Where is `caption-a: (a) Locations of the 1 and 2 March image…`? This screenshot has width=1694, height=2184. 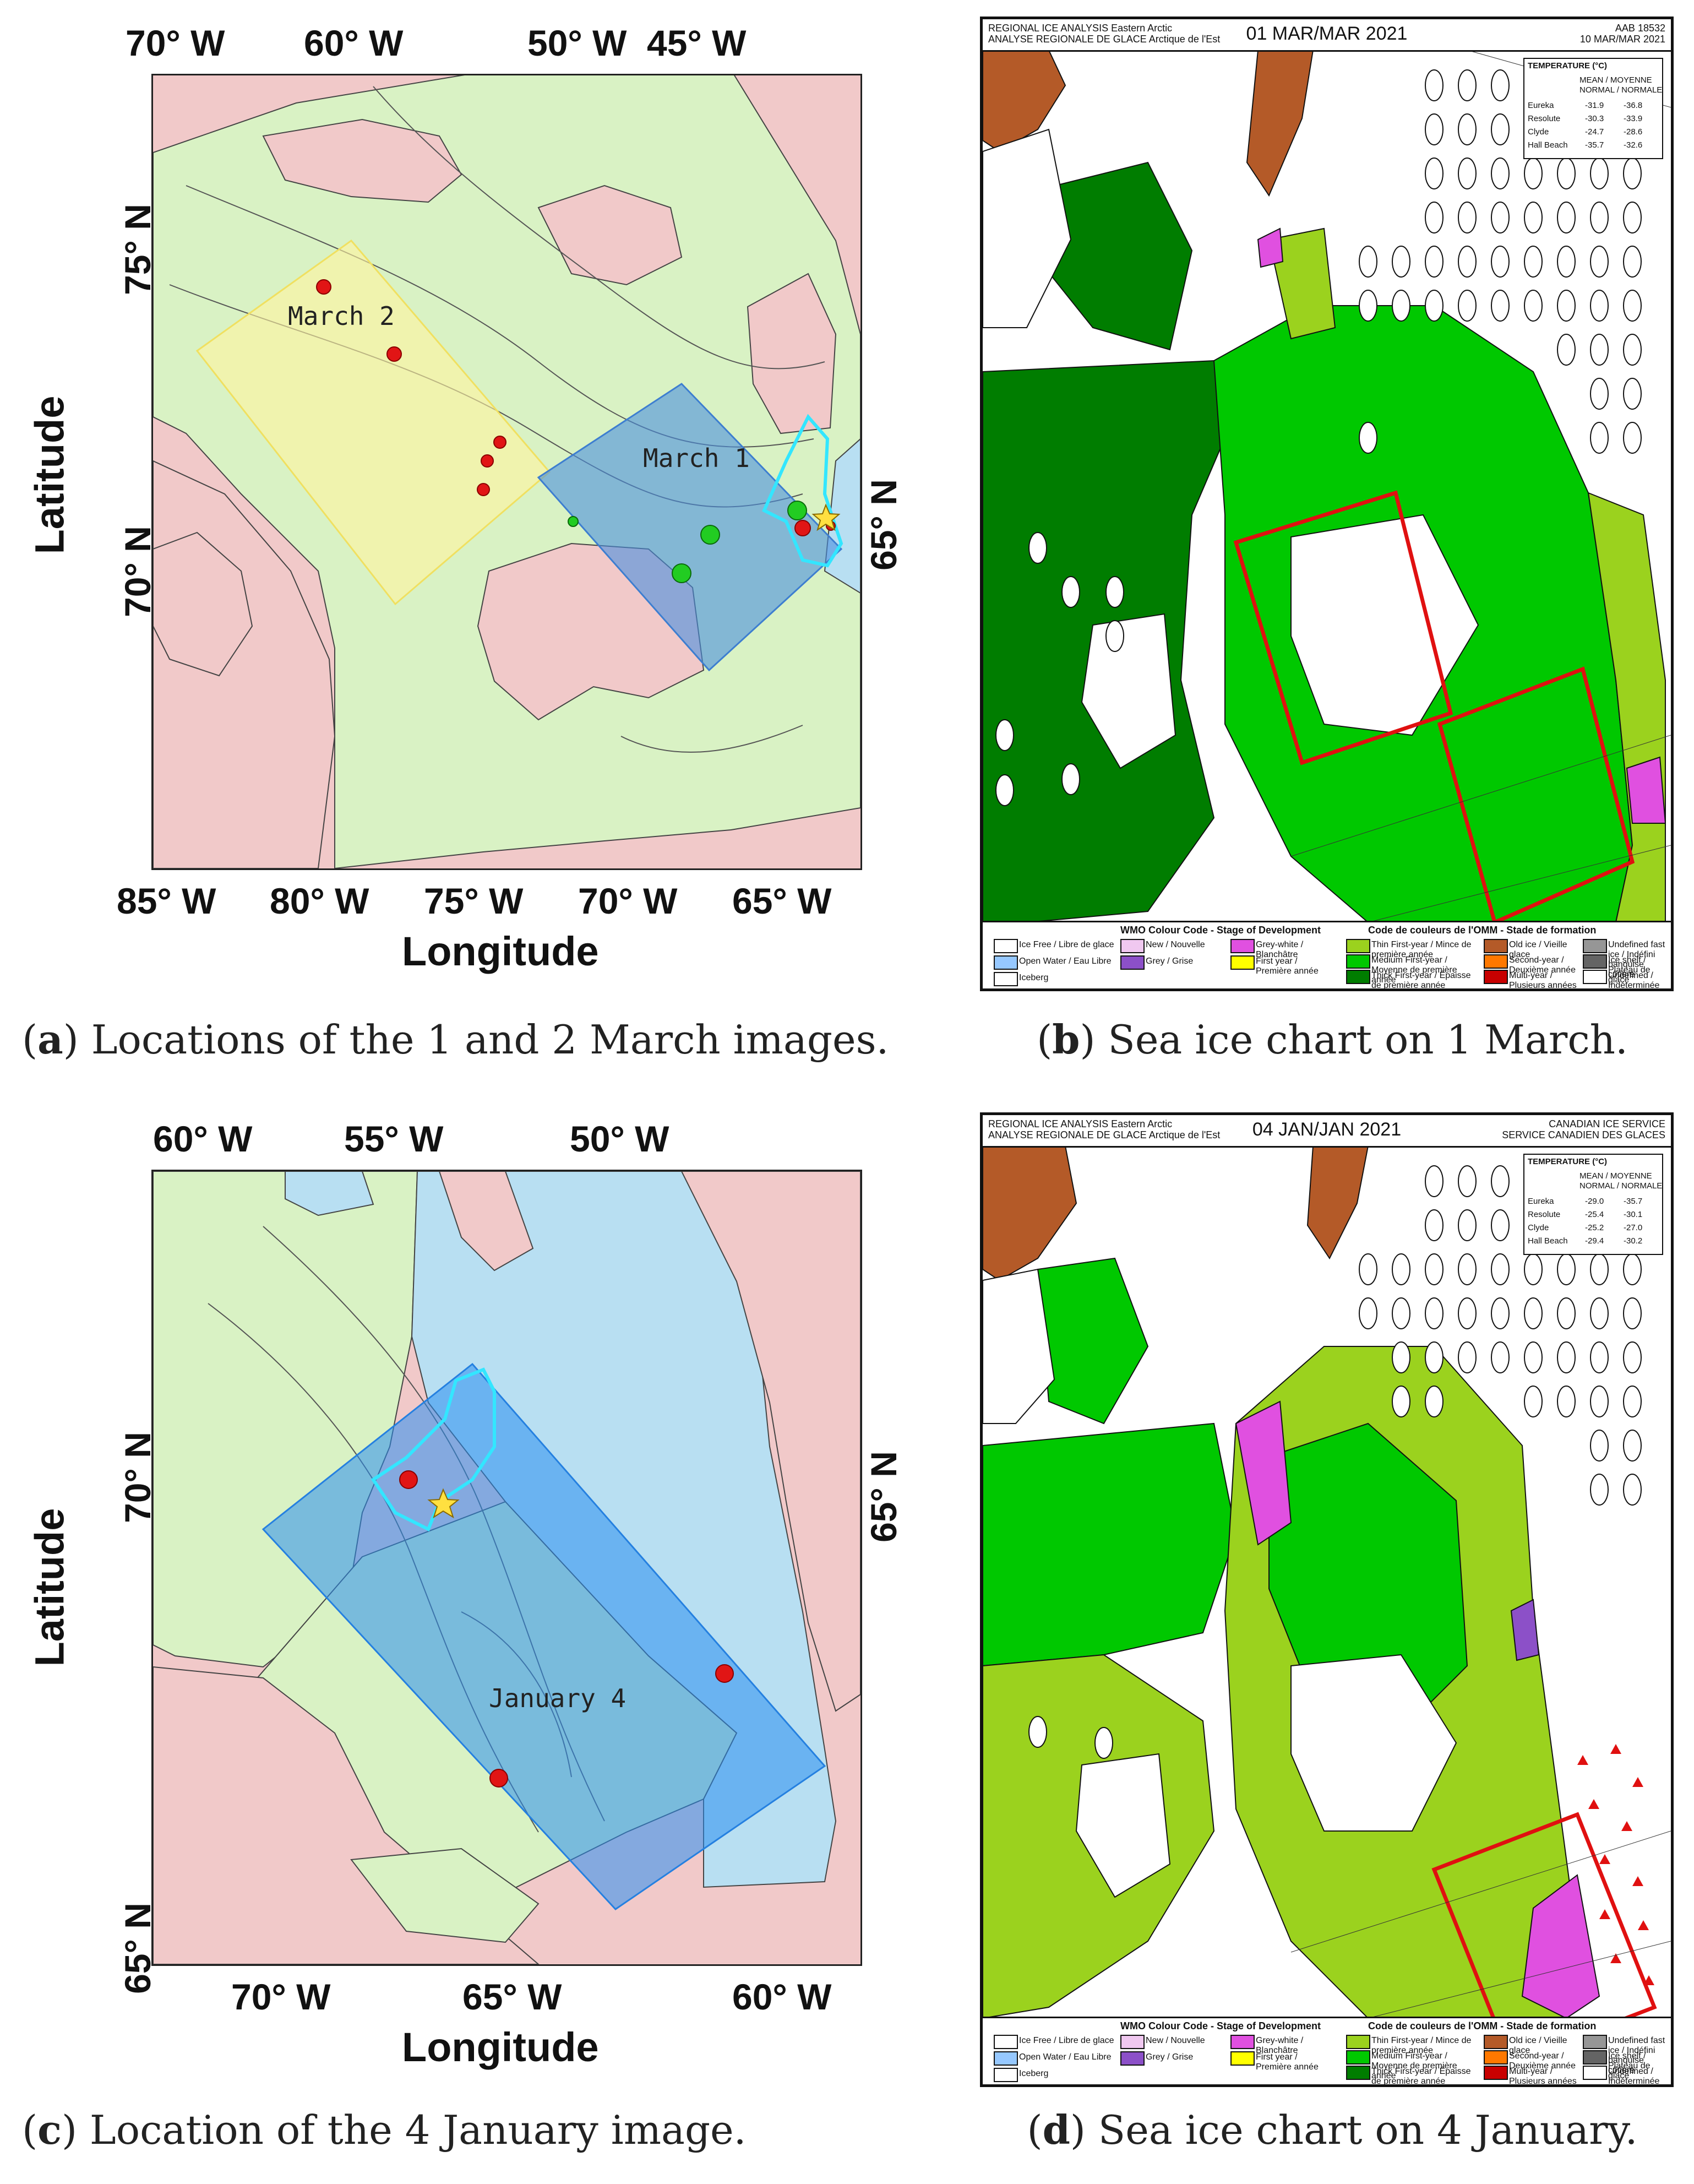
caption-a: (a) Locations of the 1 and 2 March image… is located at coordinates (455, 1039).